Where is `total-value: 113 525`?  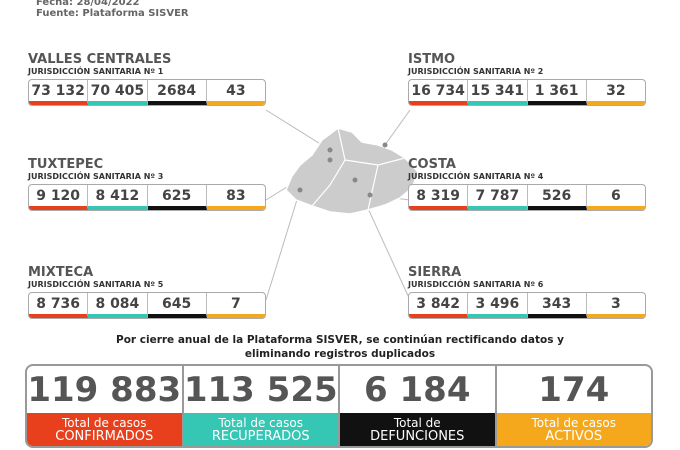
total-value: 113 525 is located at coordinates (260, 389).